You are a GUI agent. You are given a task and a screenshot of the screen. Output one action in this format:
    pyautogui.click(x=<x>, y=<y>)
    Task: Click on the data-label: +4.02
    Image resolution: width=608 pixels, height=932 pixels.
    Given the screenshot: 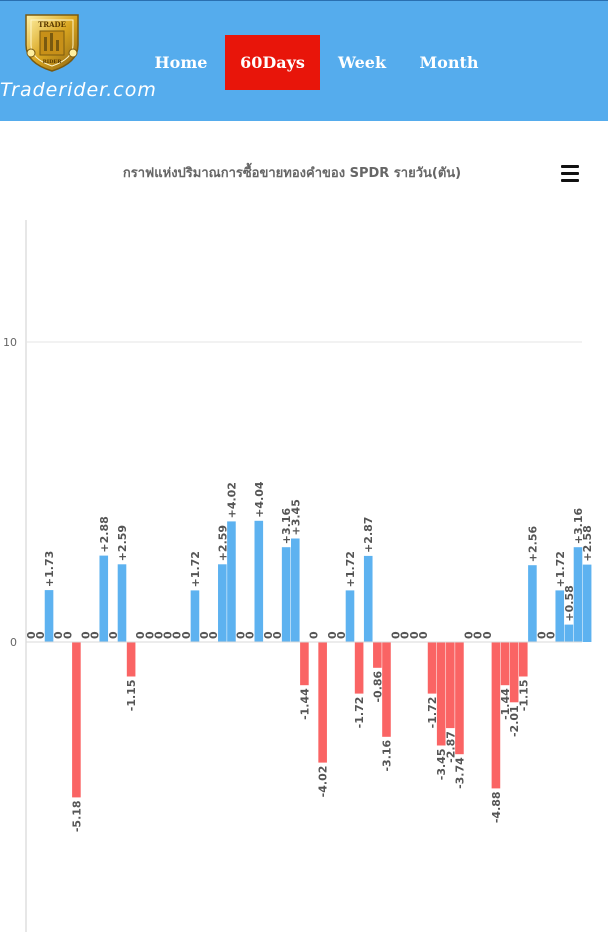 What is the action you would take?
    pyautogui.click(x=231, y=500)
    